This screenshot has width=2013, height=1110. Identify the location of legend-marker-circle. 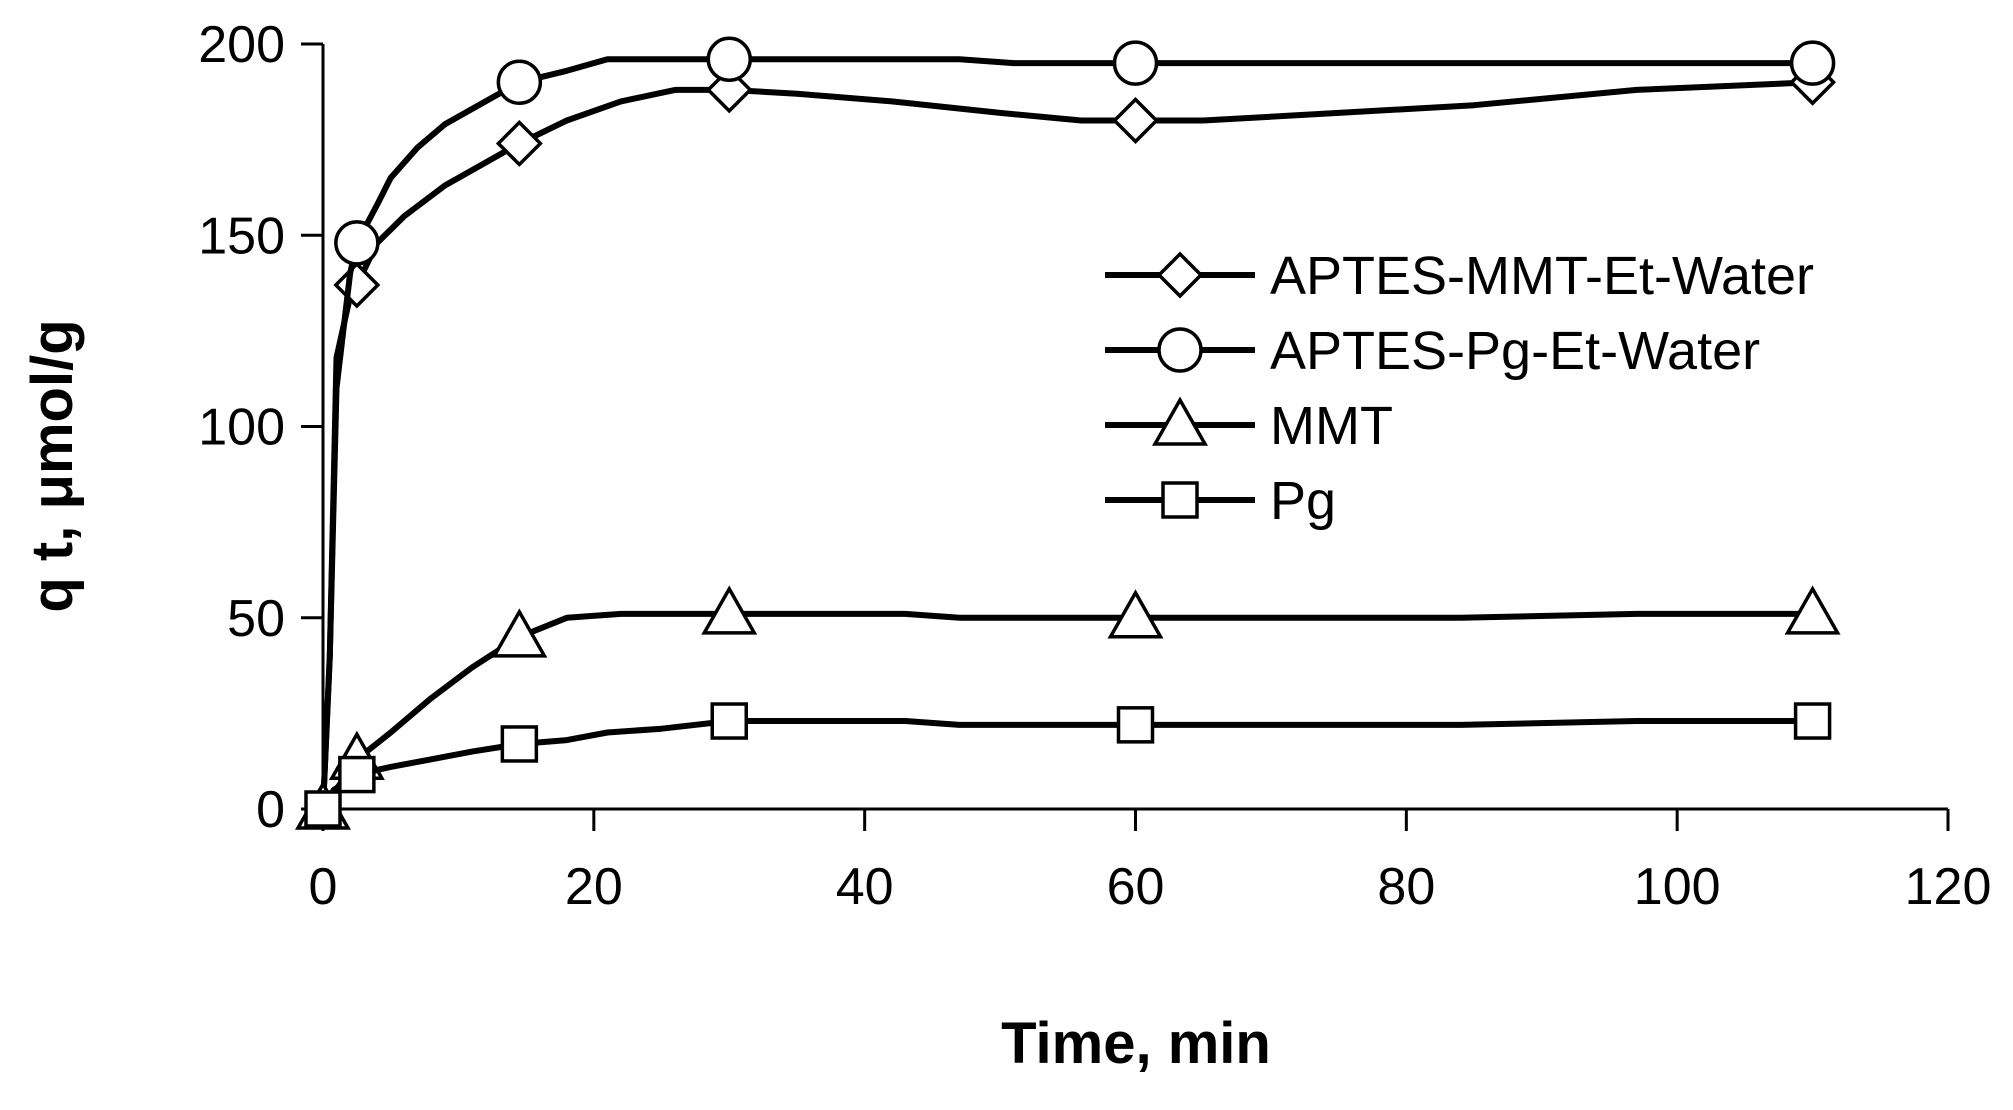
(1180, 350).